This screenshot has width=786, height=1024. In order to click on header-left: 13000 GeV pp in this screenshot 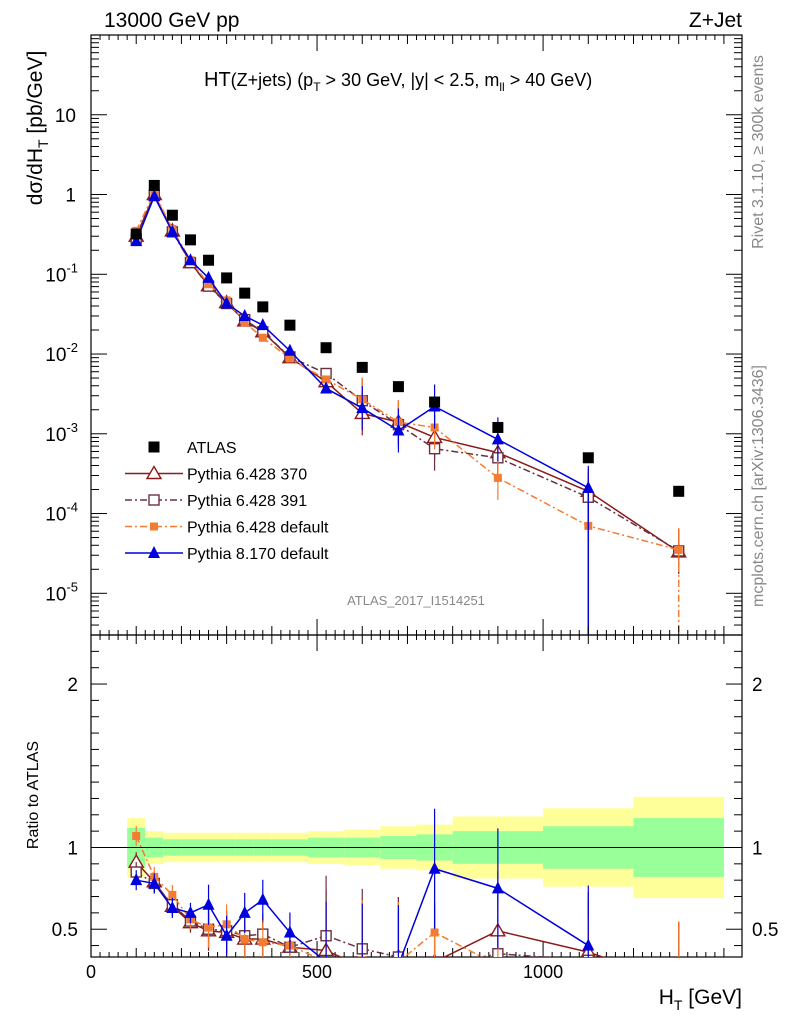, I will do `click(171, 20)`.